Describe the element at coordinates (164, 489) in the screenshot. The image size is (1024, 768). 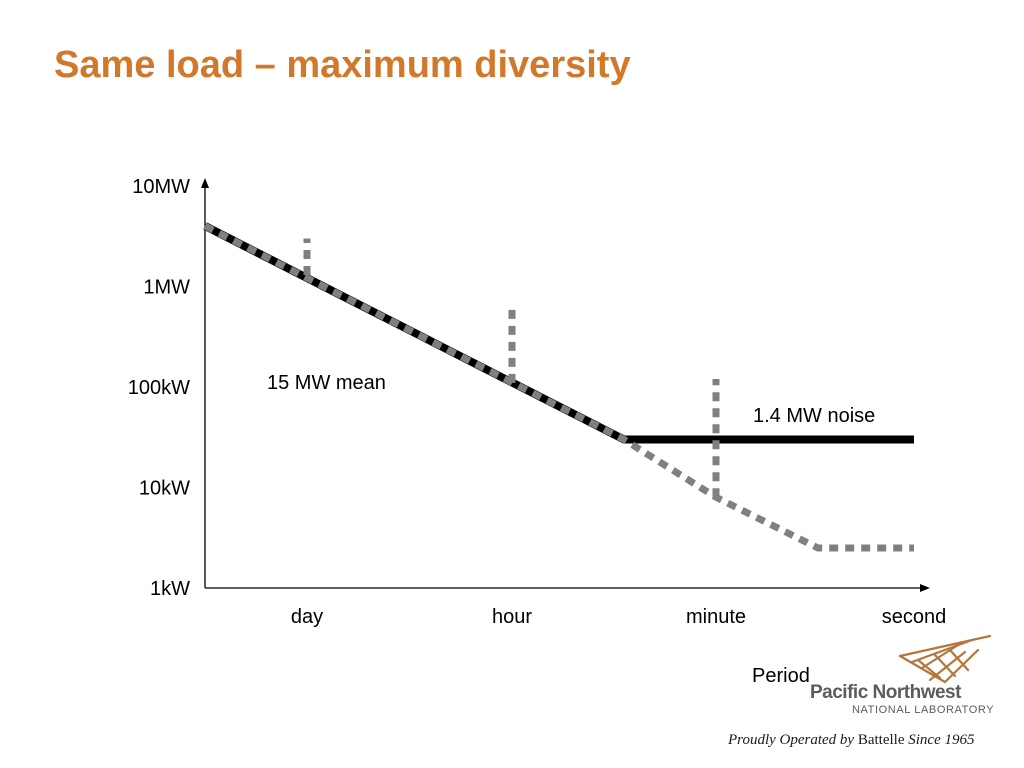
I see `y-tick-label: 10kW` at that location.